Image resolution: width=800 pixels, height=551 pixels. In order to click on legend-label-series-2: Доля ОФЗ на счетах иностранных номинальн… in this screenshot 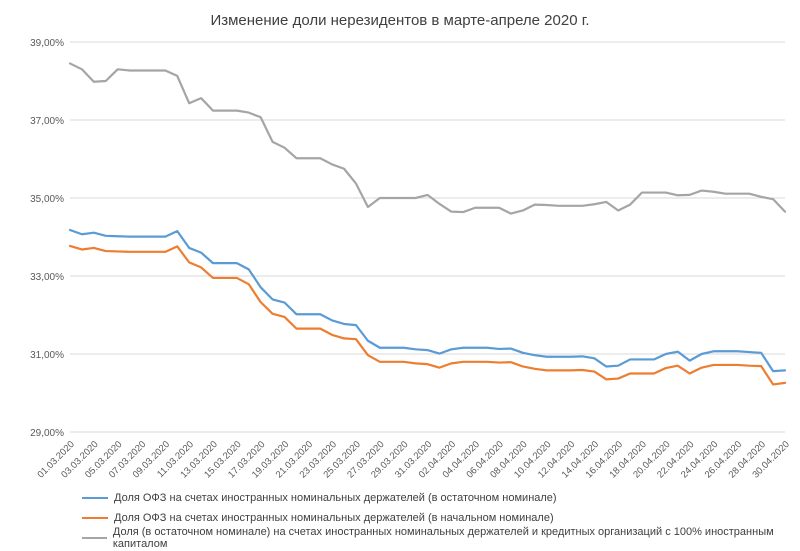, I will do `click(334, 518)`.